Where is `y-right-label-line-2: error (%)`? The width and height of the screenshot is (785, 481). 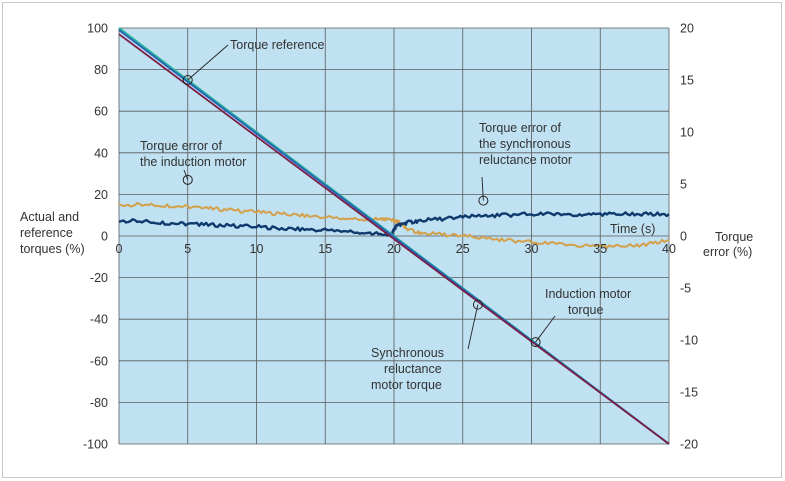 y-right-label-line-2: error (%) is located at coordinates (727, 252).